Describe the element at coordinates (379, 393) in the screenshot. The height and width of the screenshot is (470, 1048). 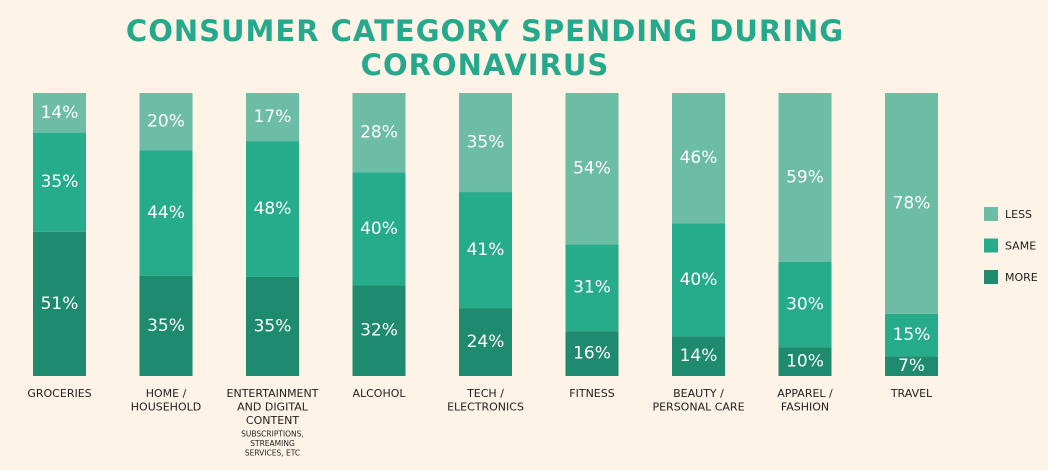
I see `category-label: ALCOHOL` at that location.